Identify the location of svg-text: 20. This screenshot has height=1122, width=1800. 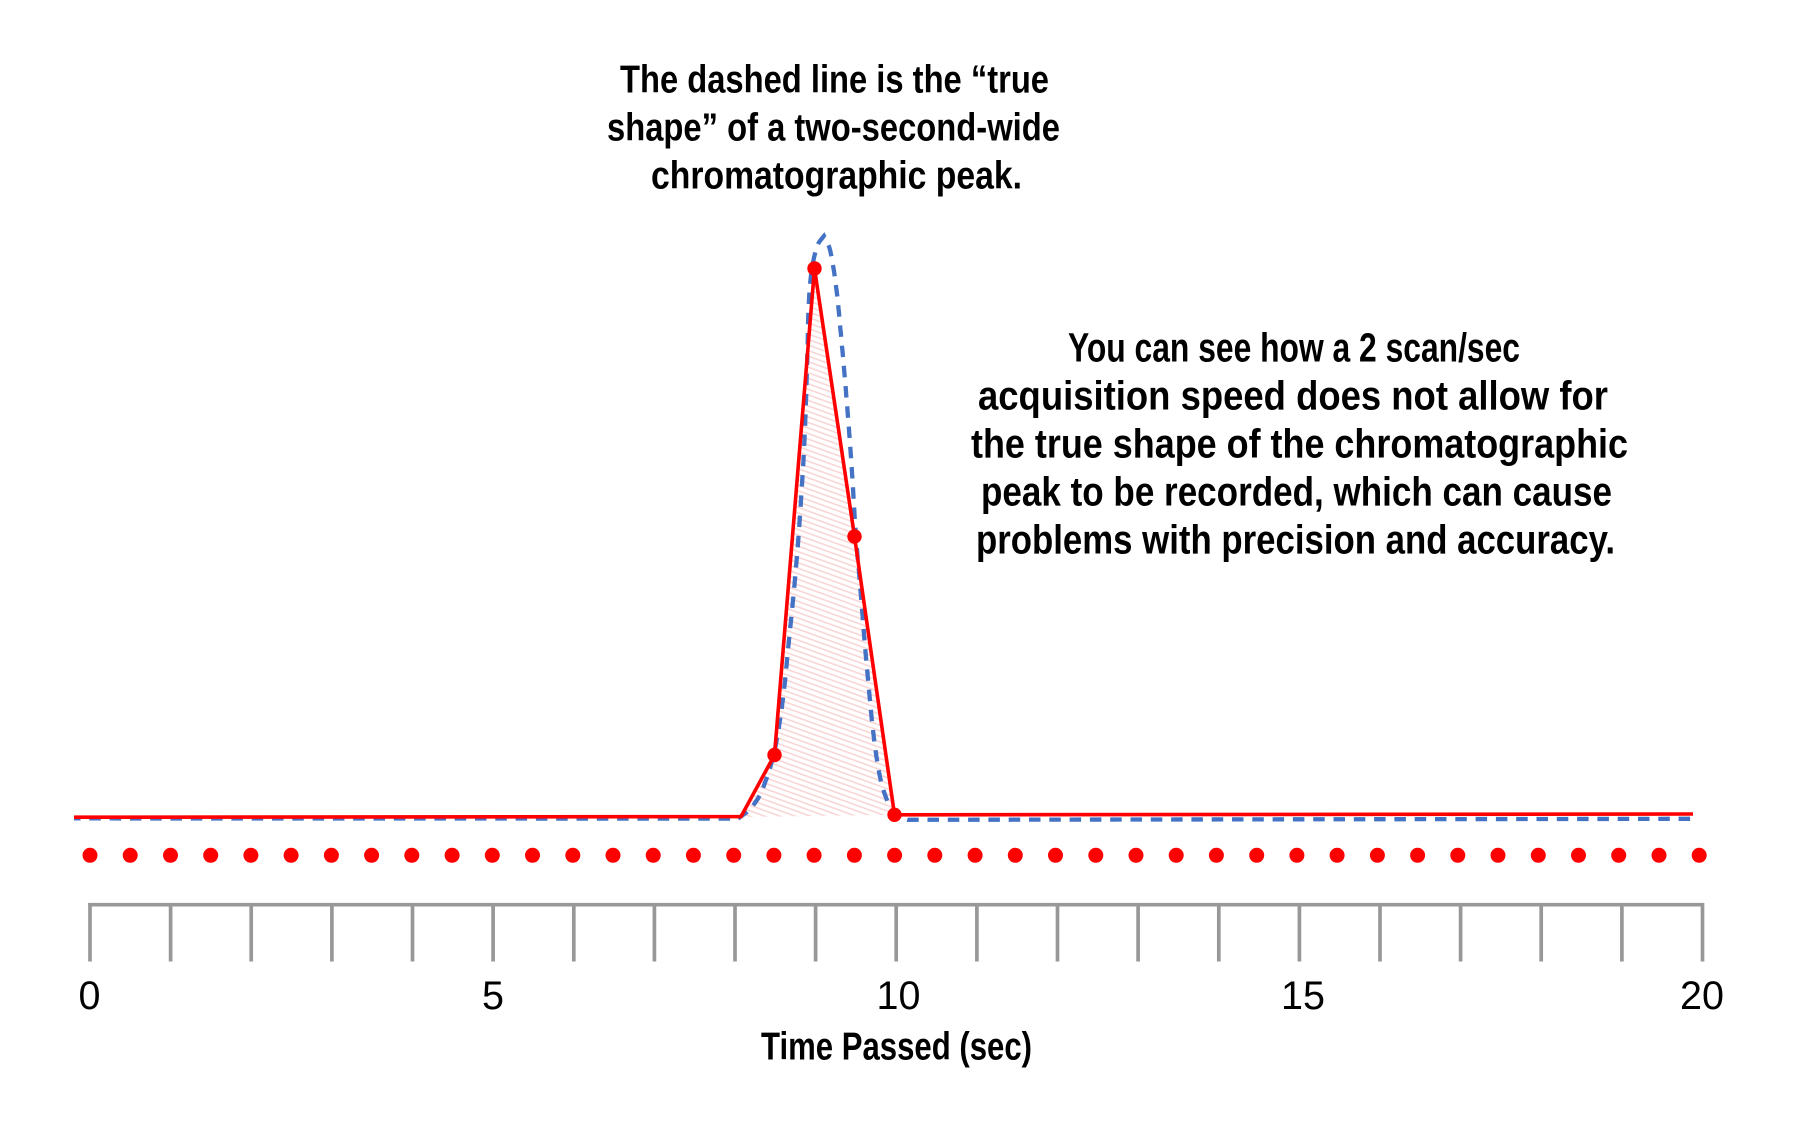
(1702, 996).